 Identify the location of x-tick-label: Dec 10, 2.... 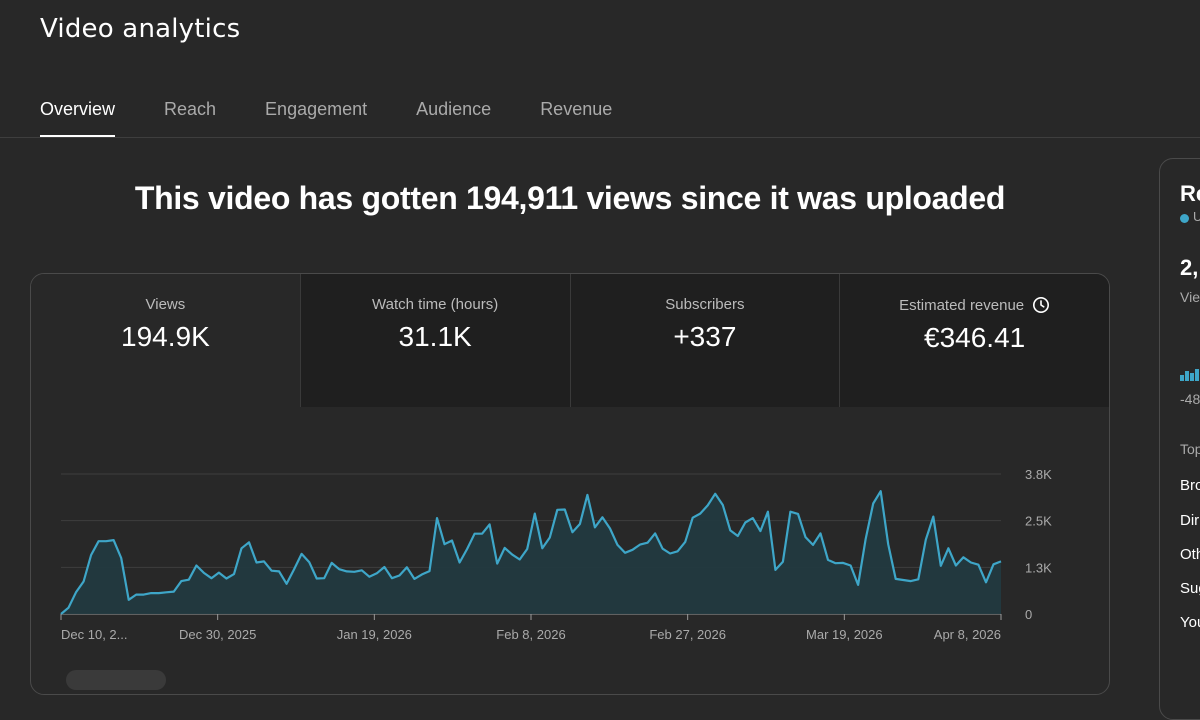
(94, 634).